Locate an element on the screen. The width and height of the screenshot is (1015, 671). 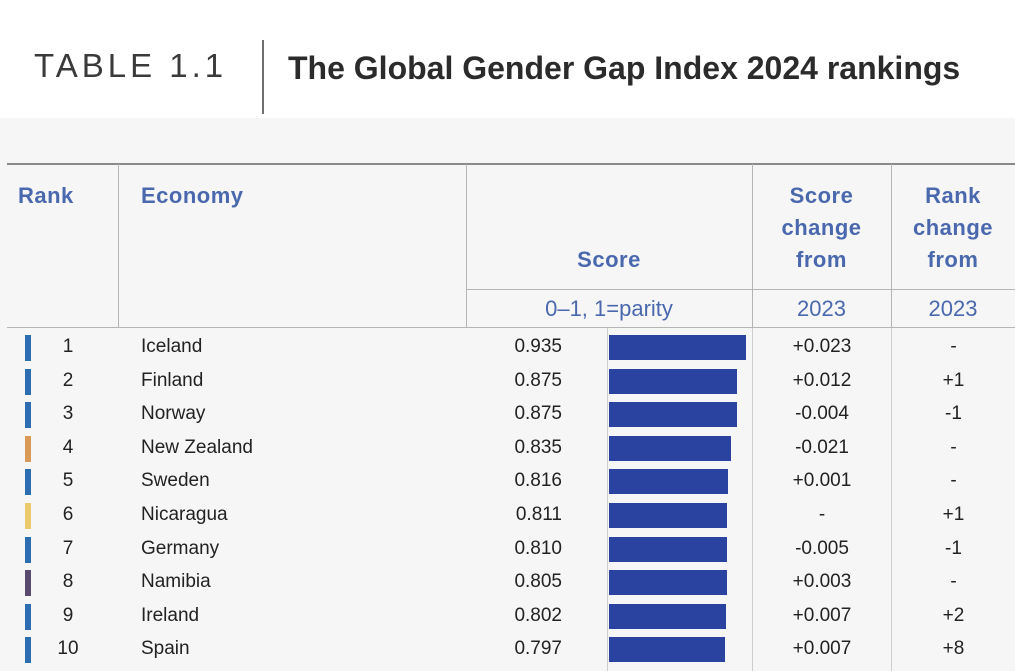
table-row: 5 Sweden 0.816 +0.001 - is located at coordinates (507, 481).